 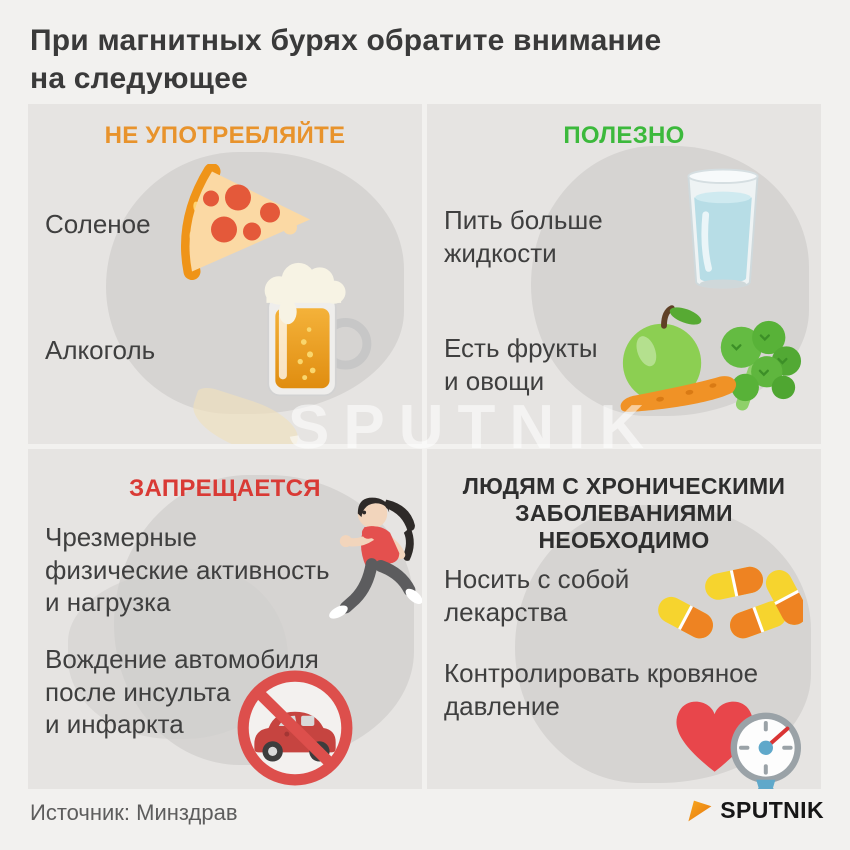 What do you see at coordinates (134, 812) in the screenshot?
I see `source-label: Источник: Минздрав` at bounding box center [134, 812].